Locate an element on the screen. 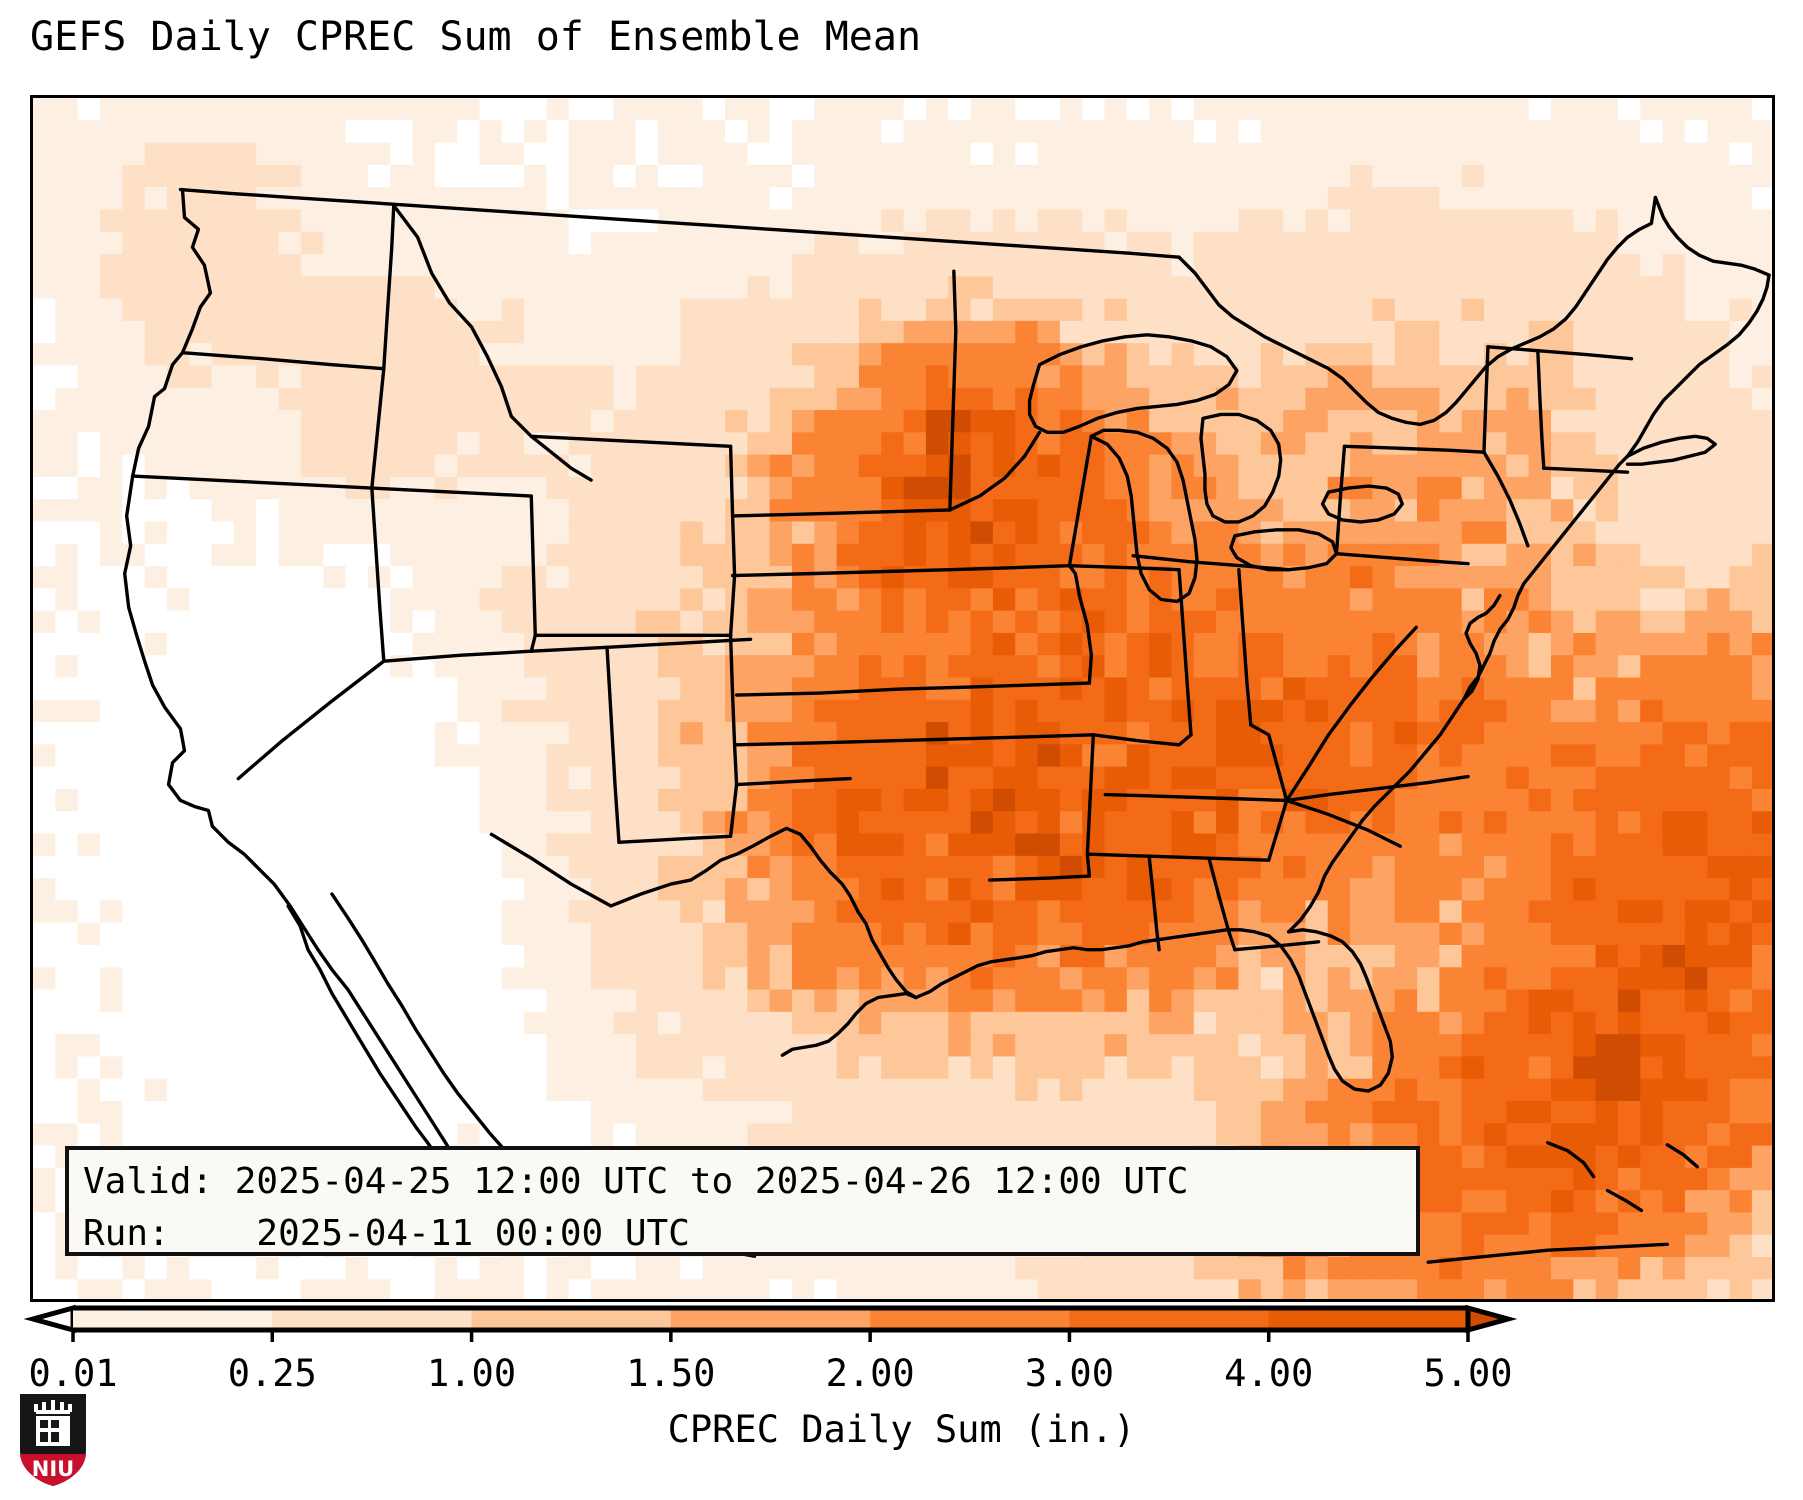  colorbar is located at coordinates (901, 1322).